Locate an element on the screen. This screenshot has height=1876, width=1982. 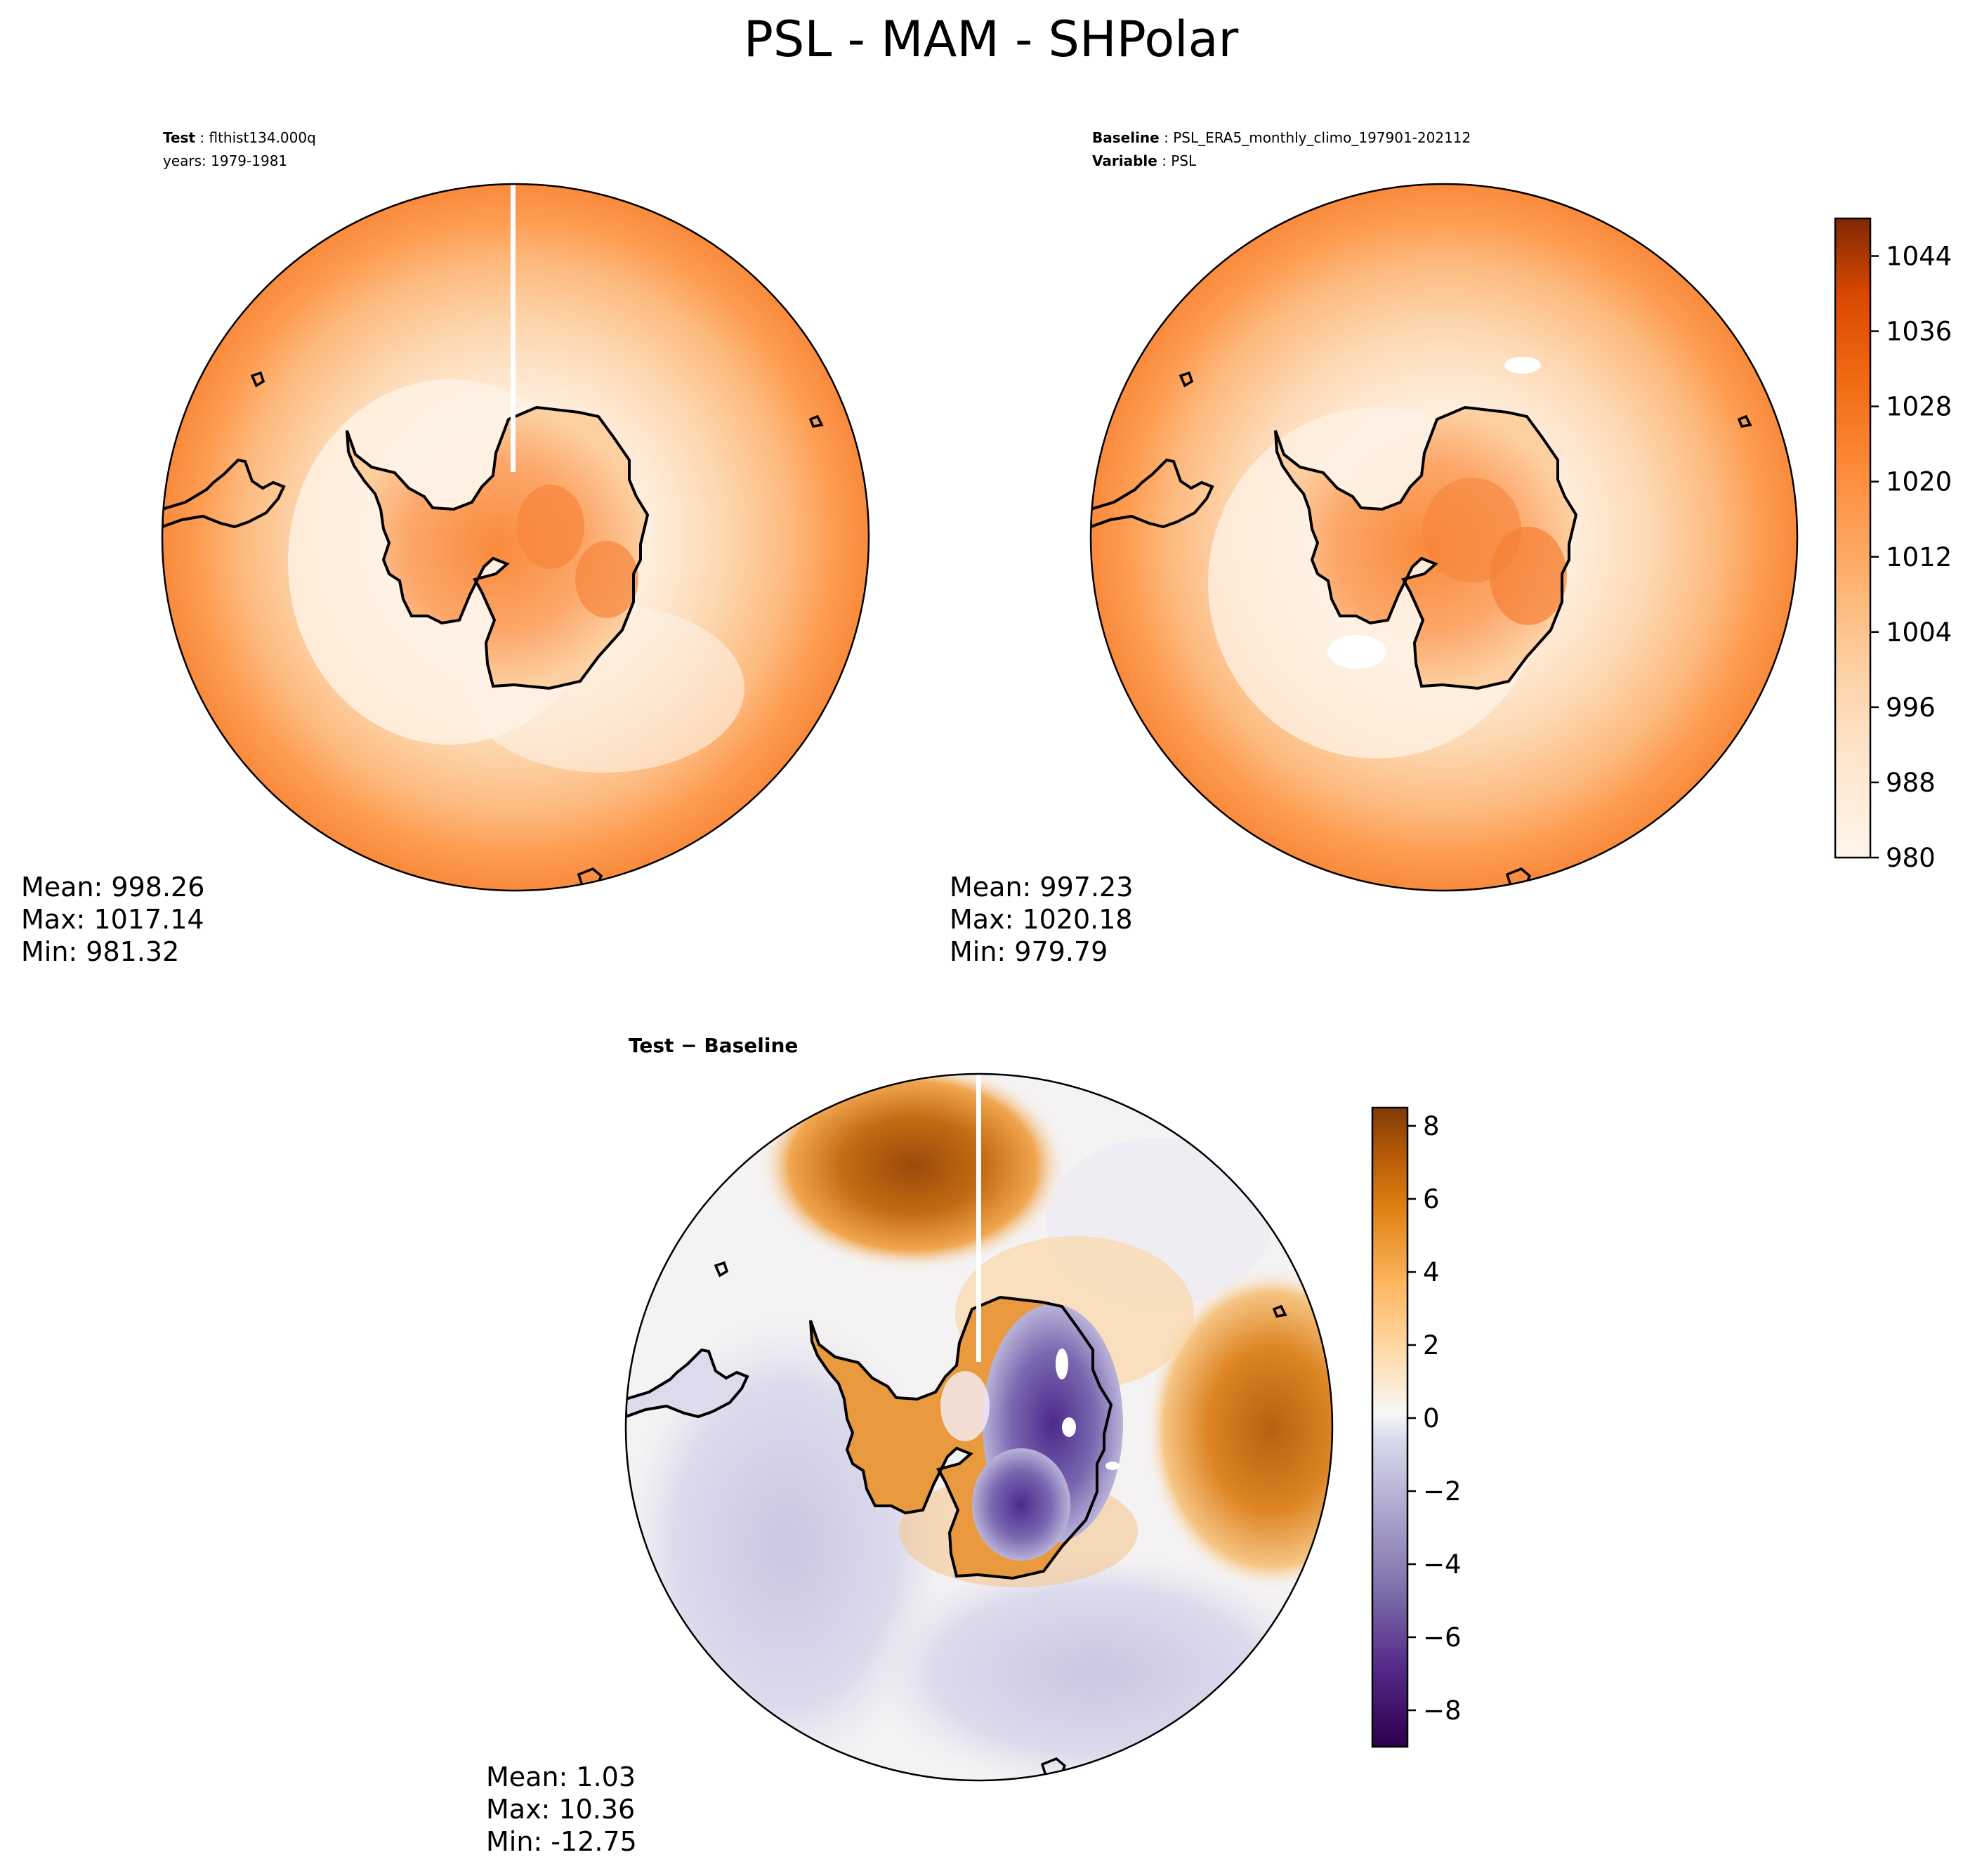
test-mean: Mean: 998.26 is located at coordinates (112, 888).